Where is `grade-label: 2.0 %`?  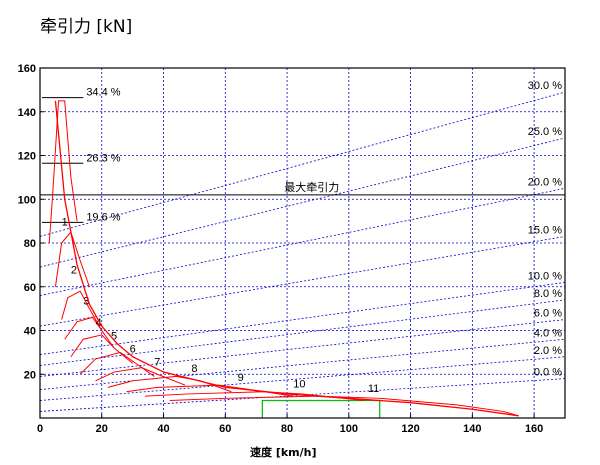
grade-label: 2.0 % is located at coordinates (548, 351).